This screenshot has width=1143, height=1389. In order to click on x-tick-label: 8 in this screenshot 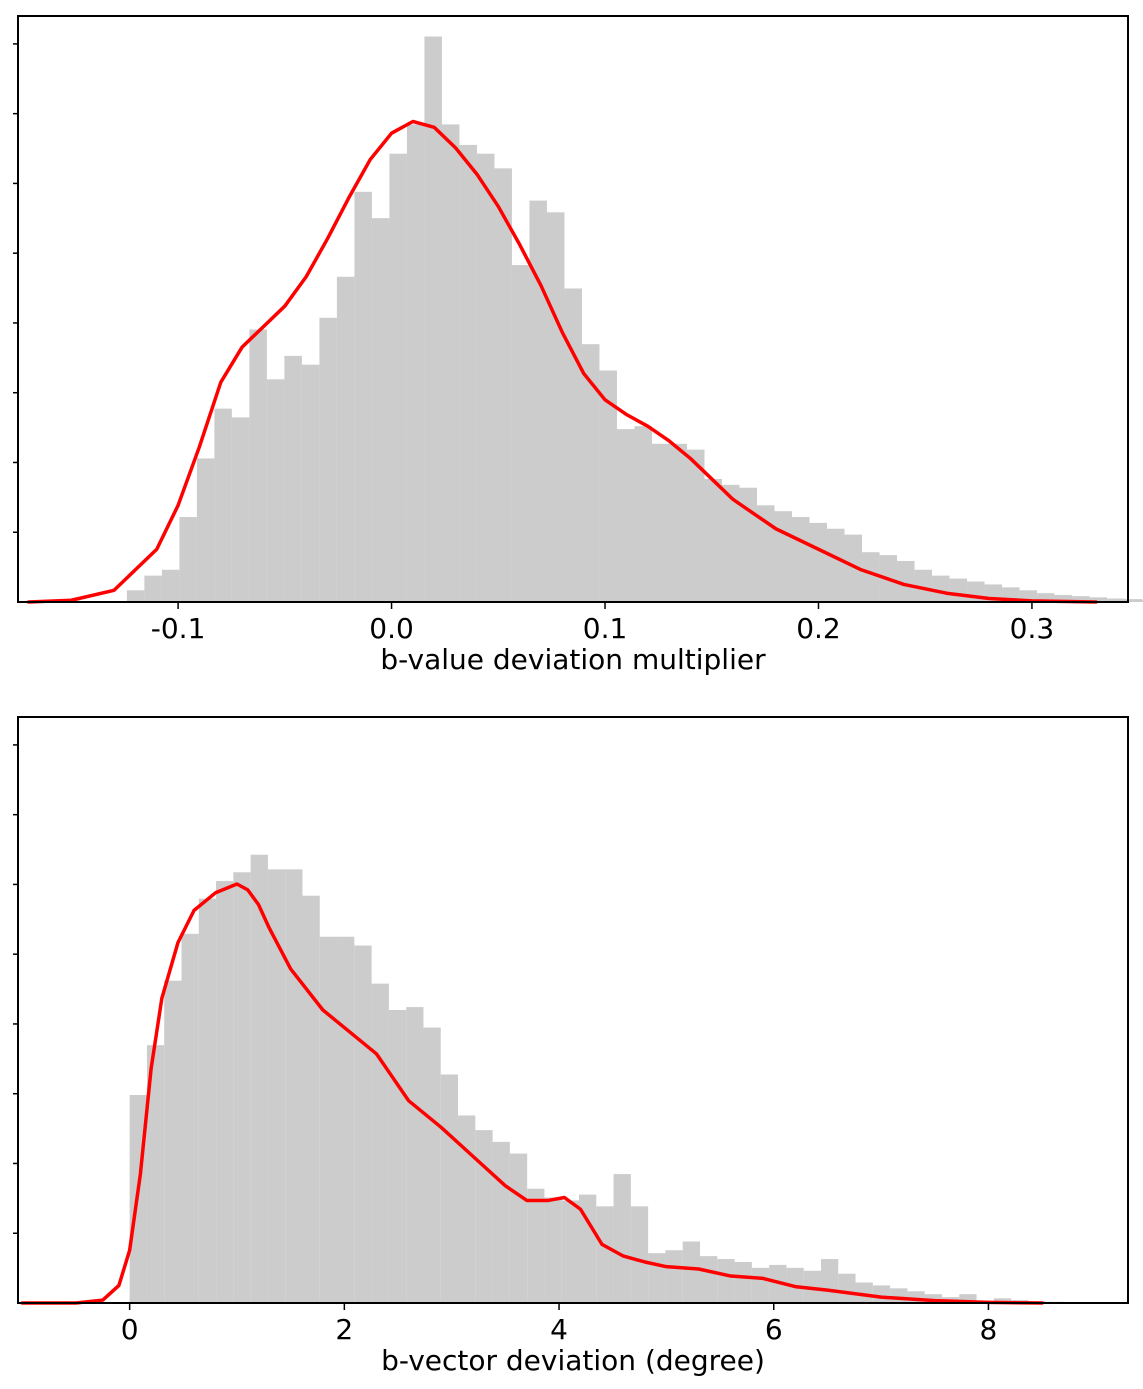, I will do `click(989, 1329)`.